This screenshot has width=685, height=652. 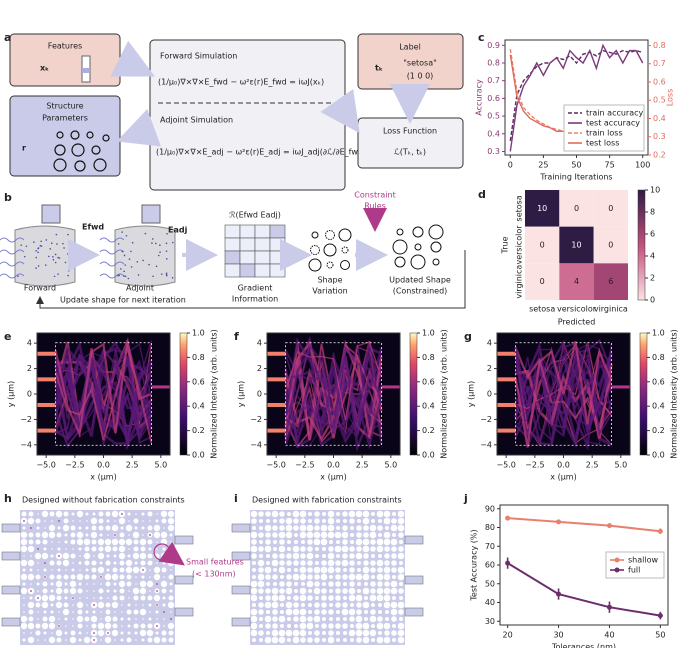 I want to click on y-axis-label: y (μm), so click(x=11, y=394).